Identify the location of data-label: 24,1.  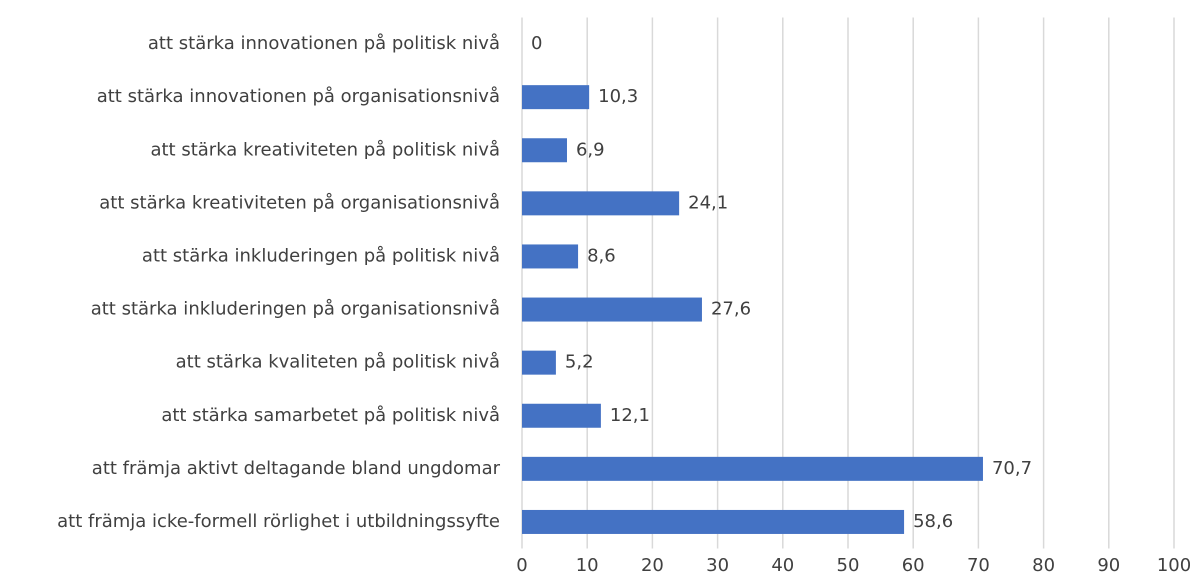
(708, 202).